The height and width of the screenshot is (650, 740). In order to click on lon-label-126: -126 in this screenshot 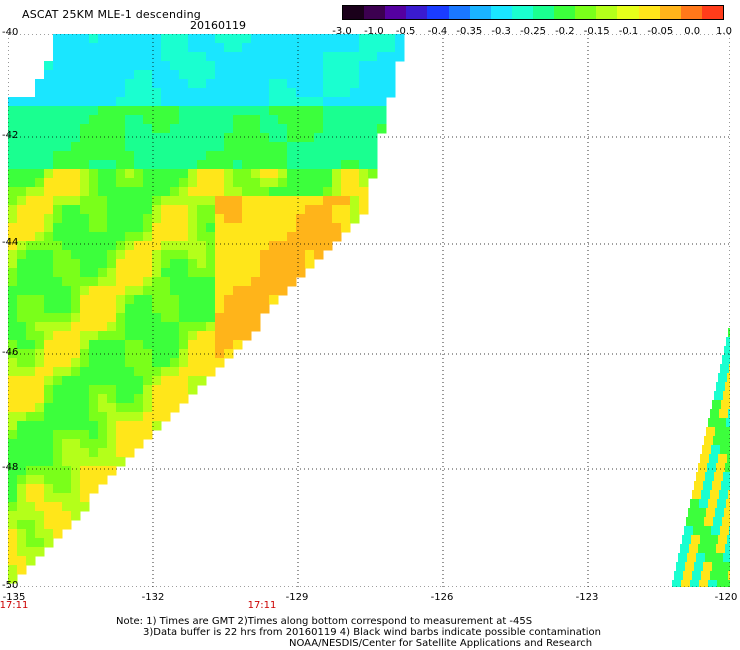, I will do `click(442, 597)`.